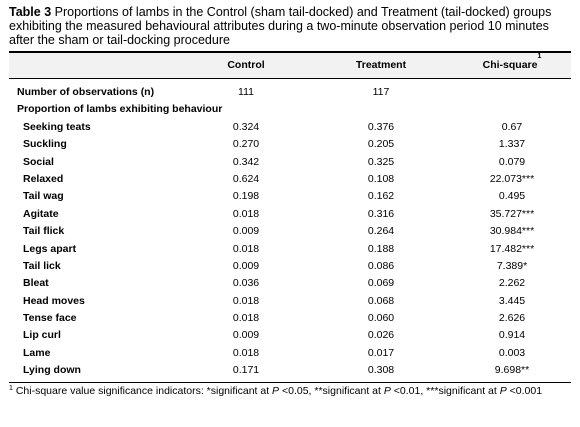  What do you see at coordinates (381, 161) in the screenshot?
I see `treatment-value: 0.325` at bounding box center [381, 161].